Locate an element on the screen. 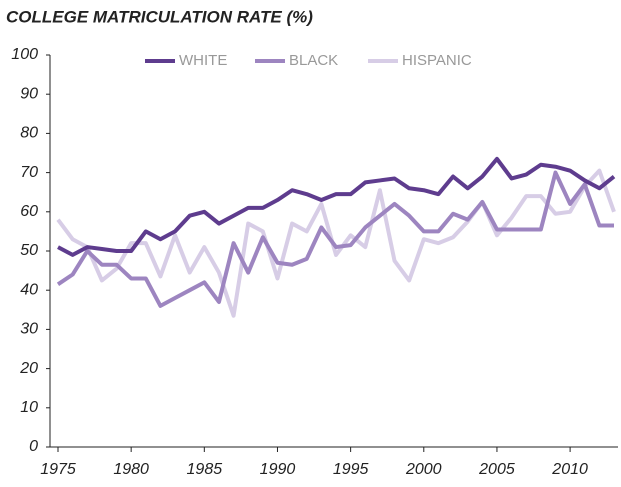 The image size is (621, 487). x-tick-label: 1985 is located at coordinates (205, 469).